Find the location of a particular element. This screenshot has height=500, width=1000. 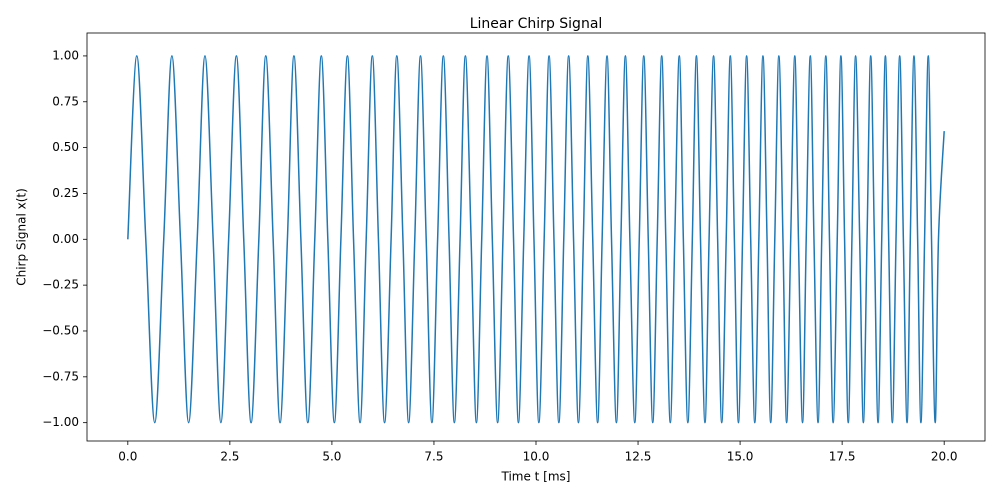

x-tick-label: 15.0 is located at coordinates (740, 457).